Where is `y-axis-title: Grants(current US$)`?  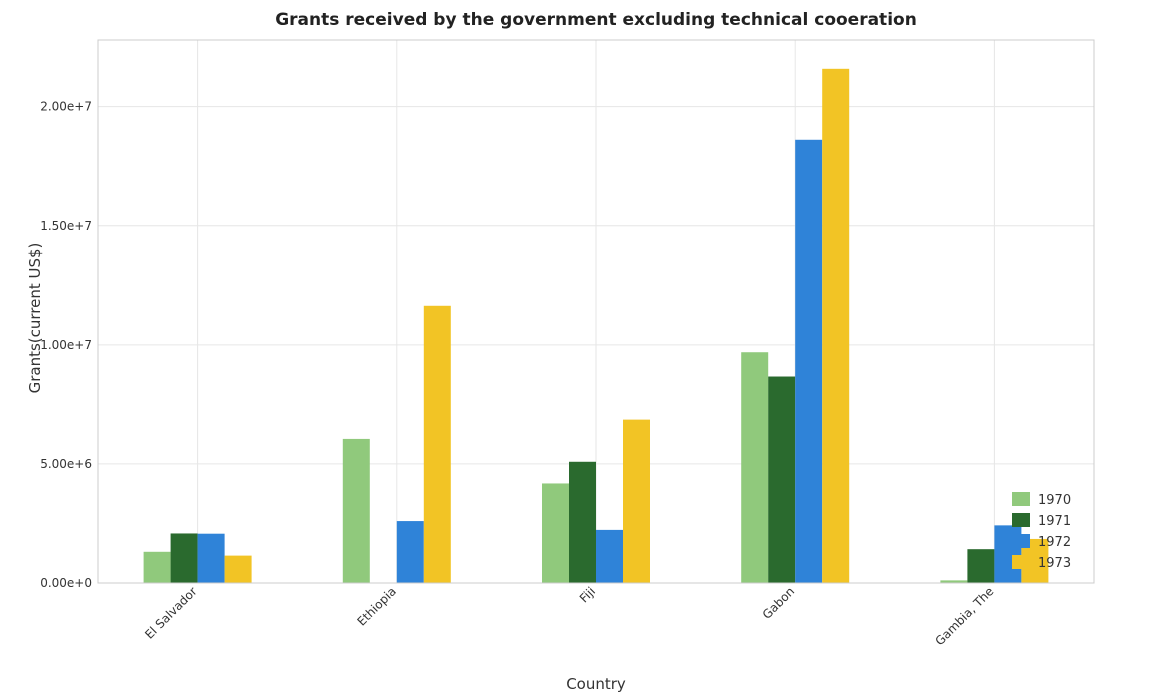
y-axis-title: Grants(current US$) is located at coordinates (35, 318).